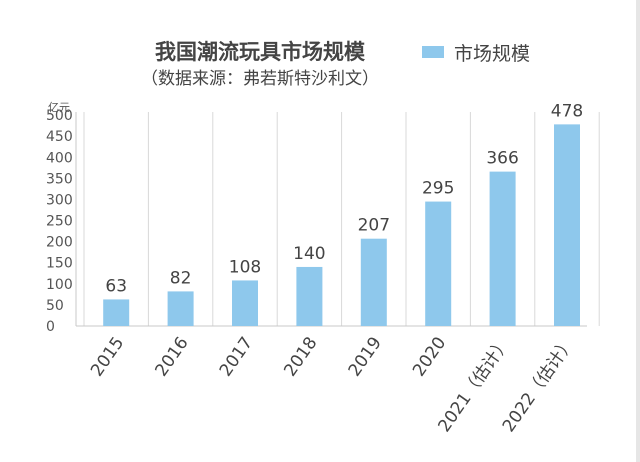  Describe the element at coordinates (374, 226) in the screenshot. I see `data-label: 207` at that location.